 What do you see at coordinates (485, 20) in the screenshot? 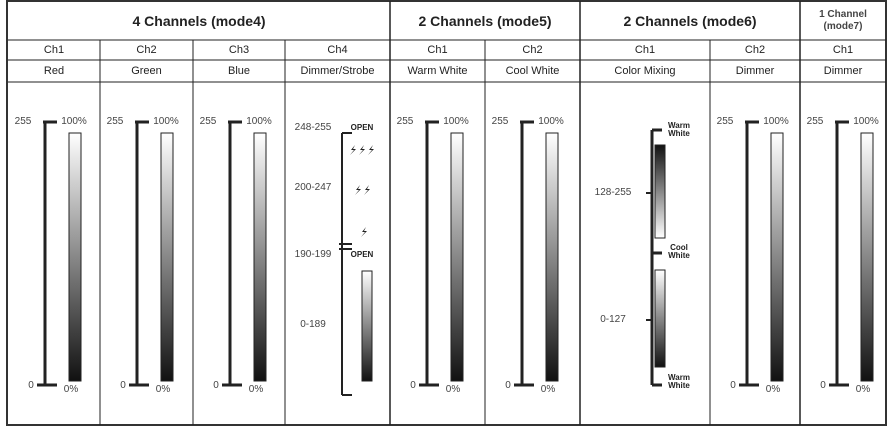
I see `mode-title: 2 Channels (mode5)` at bounding box center [485, 20].